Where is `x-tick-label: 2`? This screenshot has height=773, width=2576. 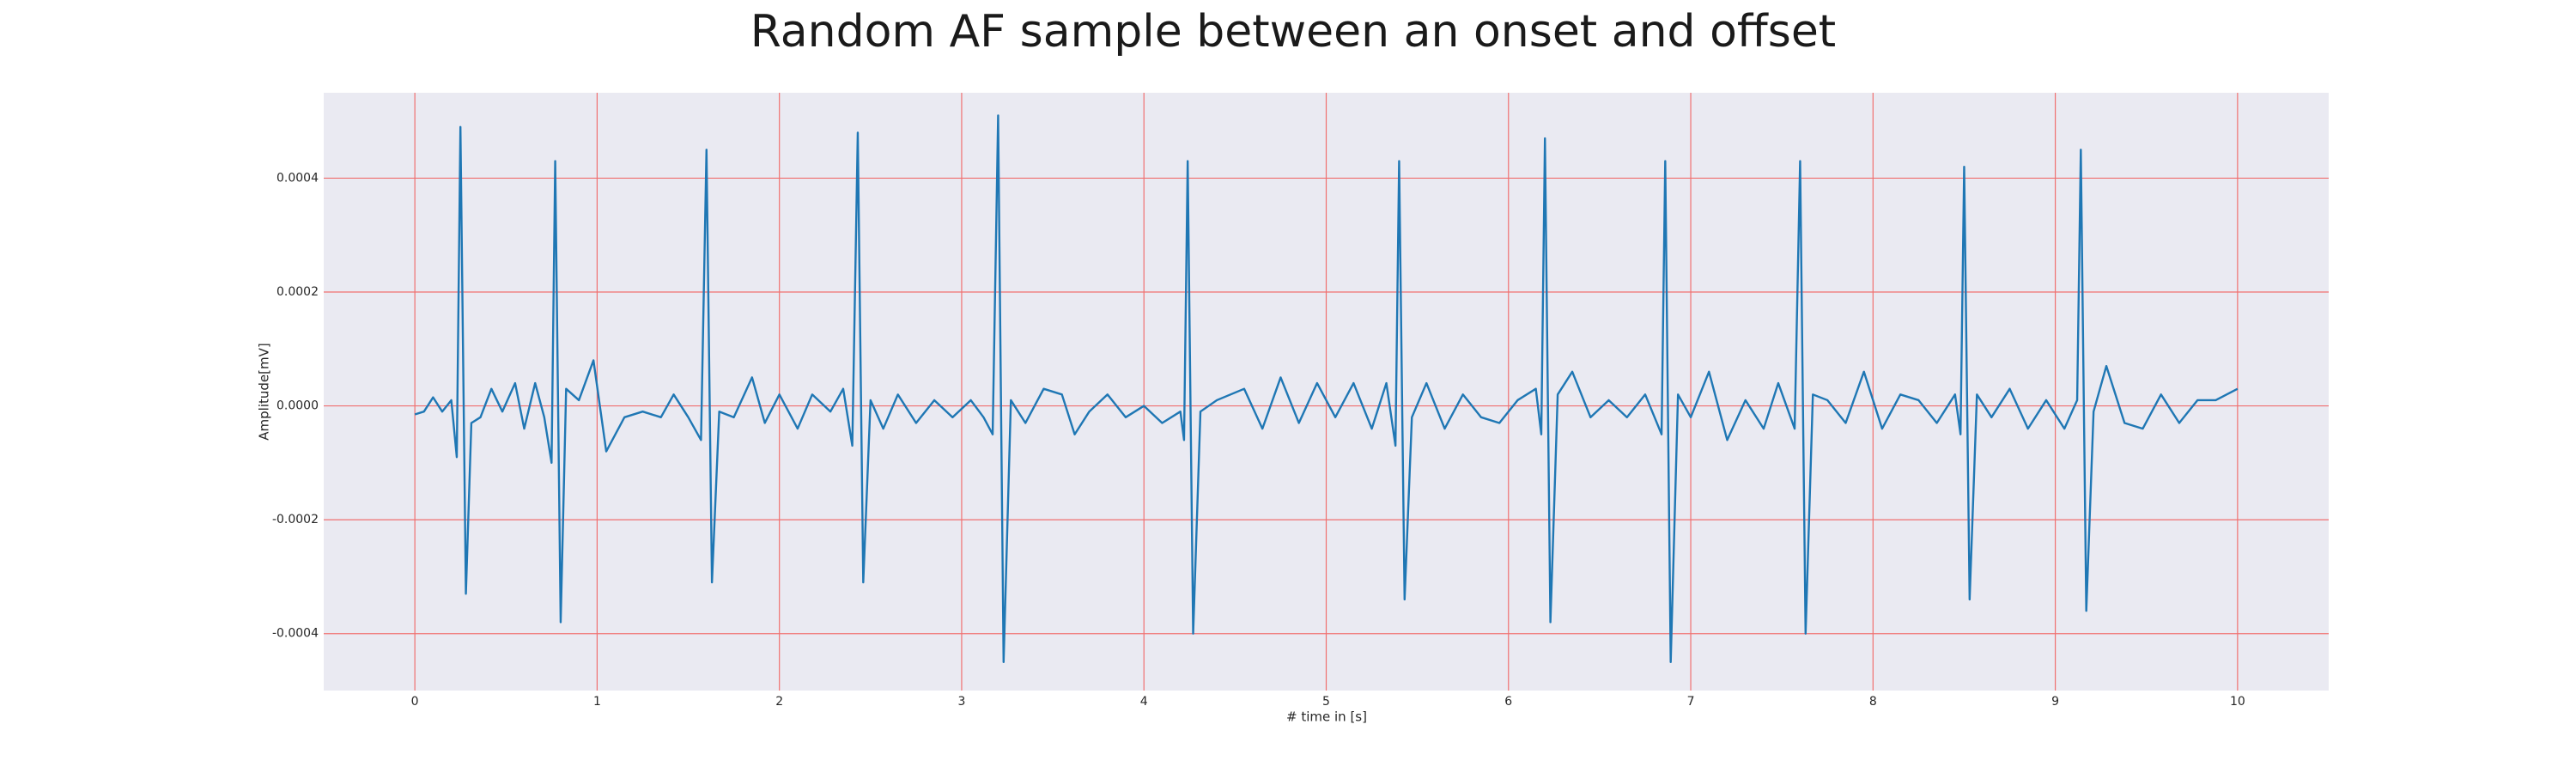
x-tick-label: 2 is located at coordinates (779, 702).